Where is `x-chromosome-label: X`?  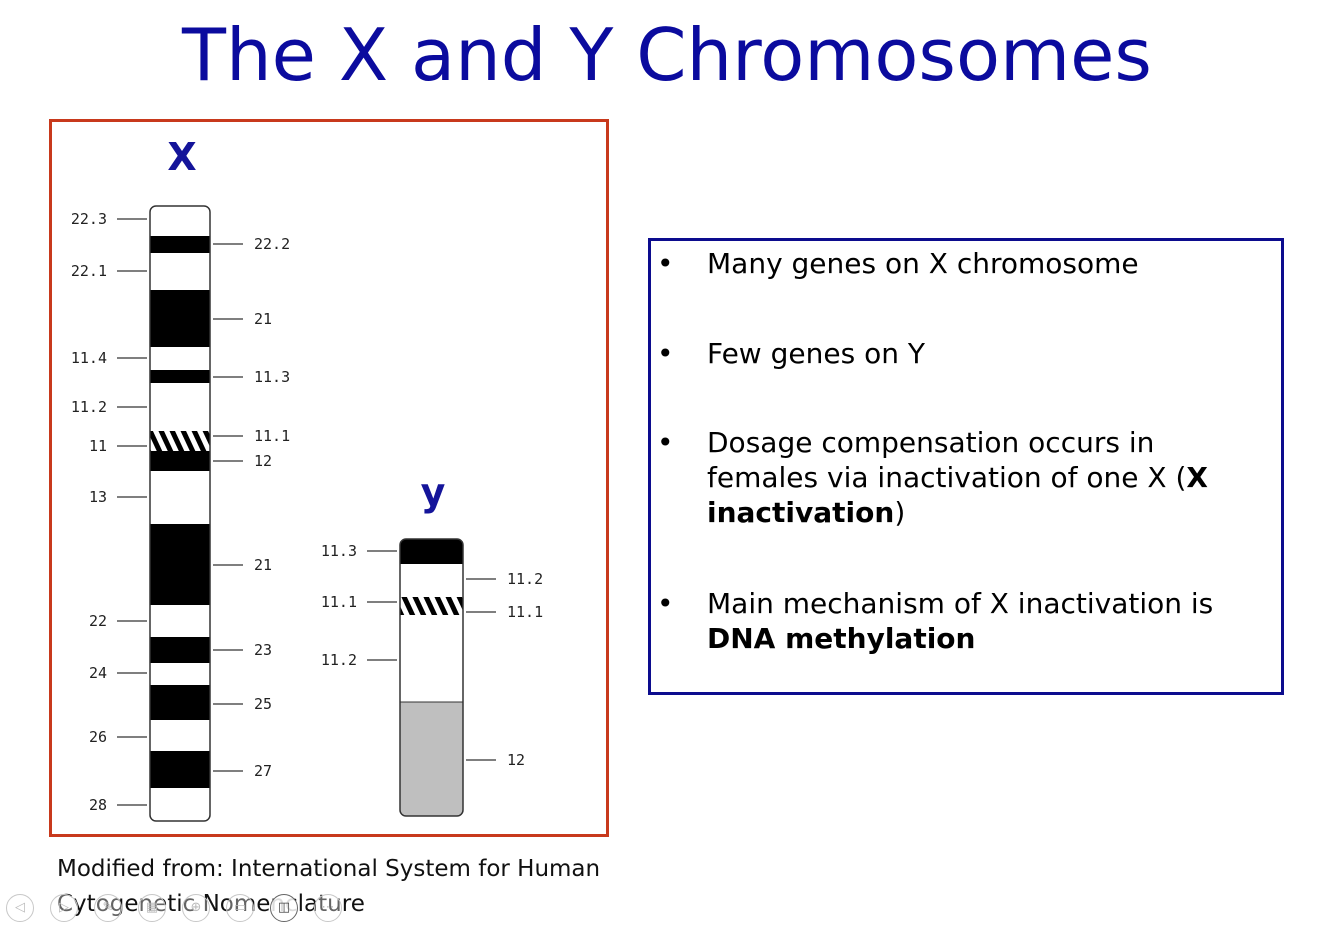
x-chromosome-label: X is located at coordinates (181, 157).